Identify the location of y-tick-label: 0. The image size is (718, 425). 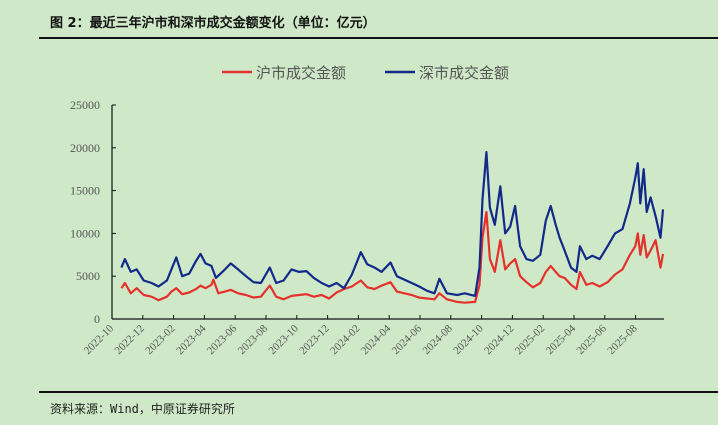
(97, 319).